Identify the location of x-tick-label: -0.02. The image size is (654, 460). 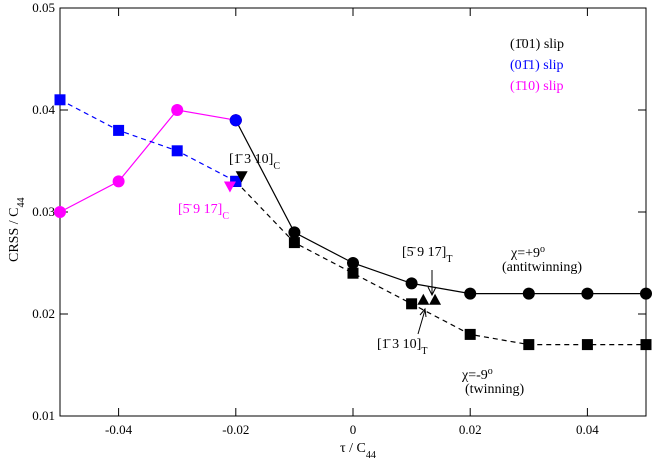
(235, 429).